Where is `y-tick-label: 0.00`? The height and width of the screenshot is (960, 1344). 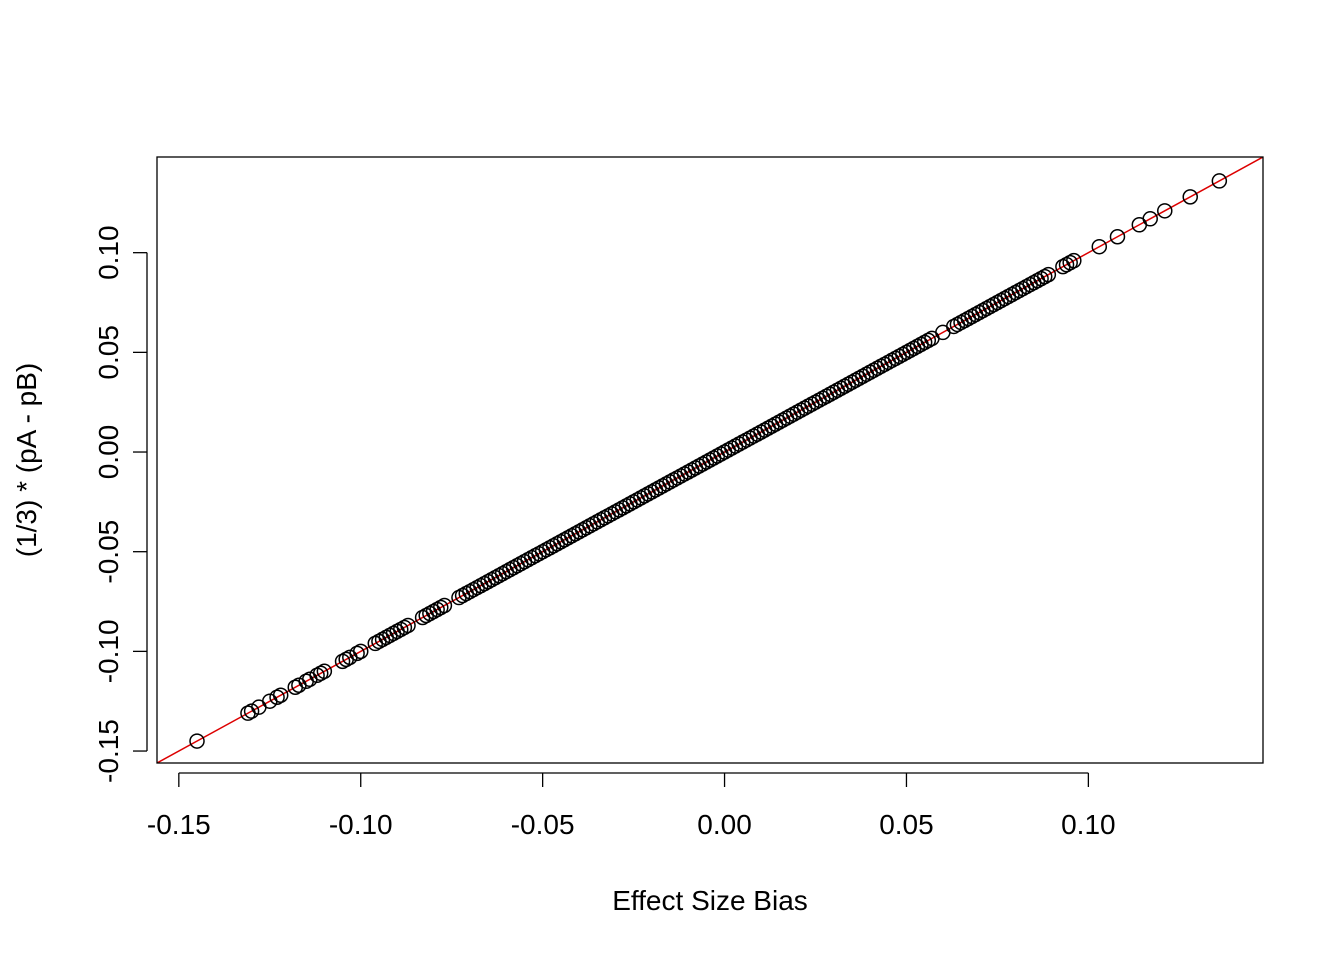 y-tick-label: 0.00 is located at coordinates (108, 452).